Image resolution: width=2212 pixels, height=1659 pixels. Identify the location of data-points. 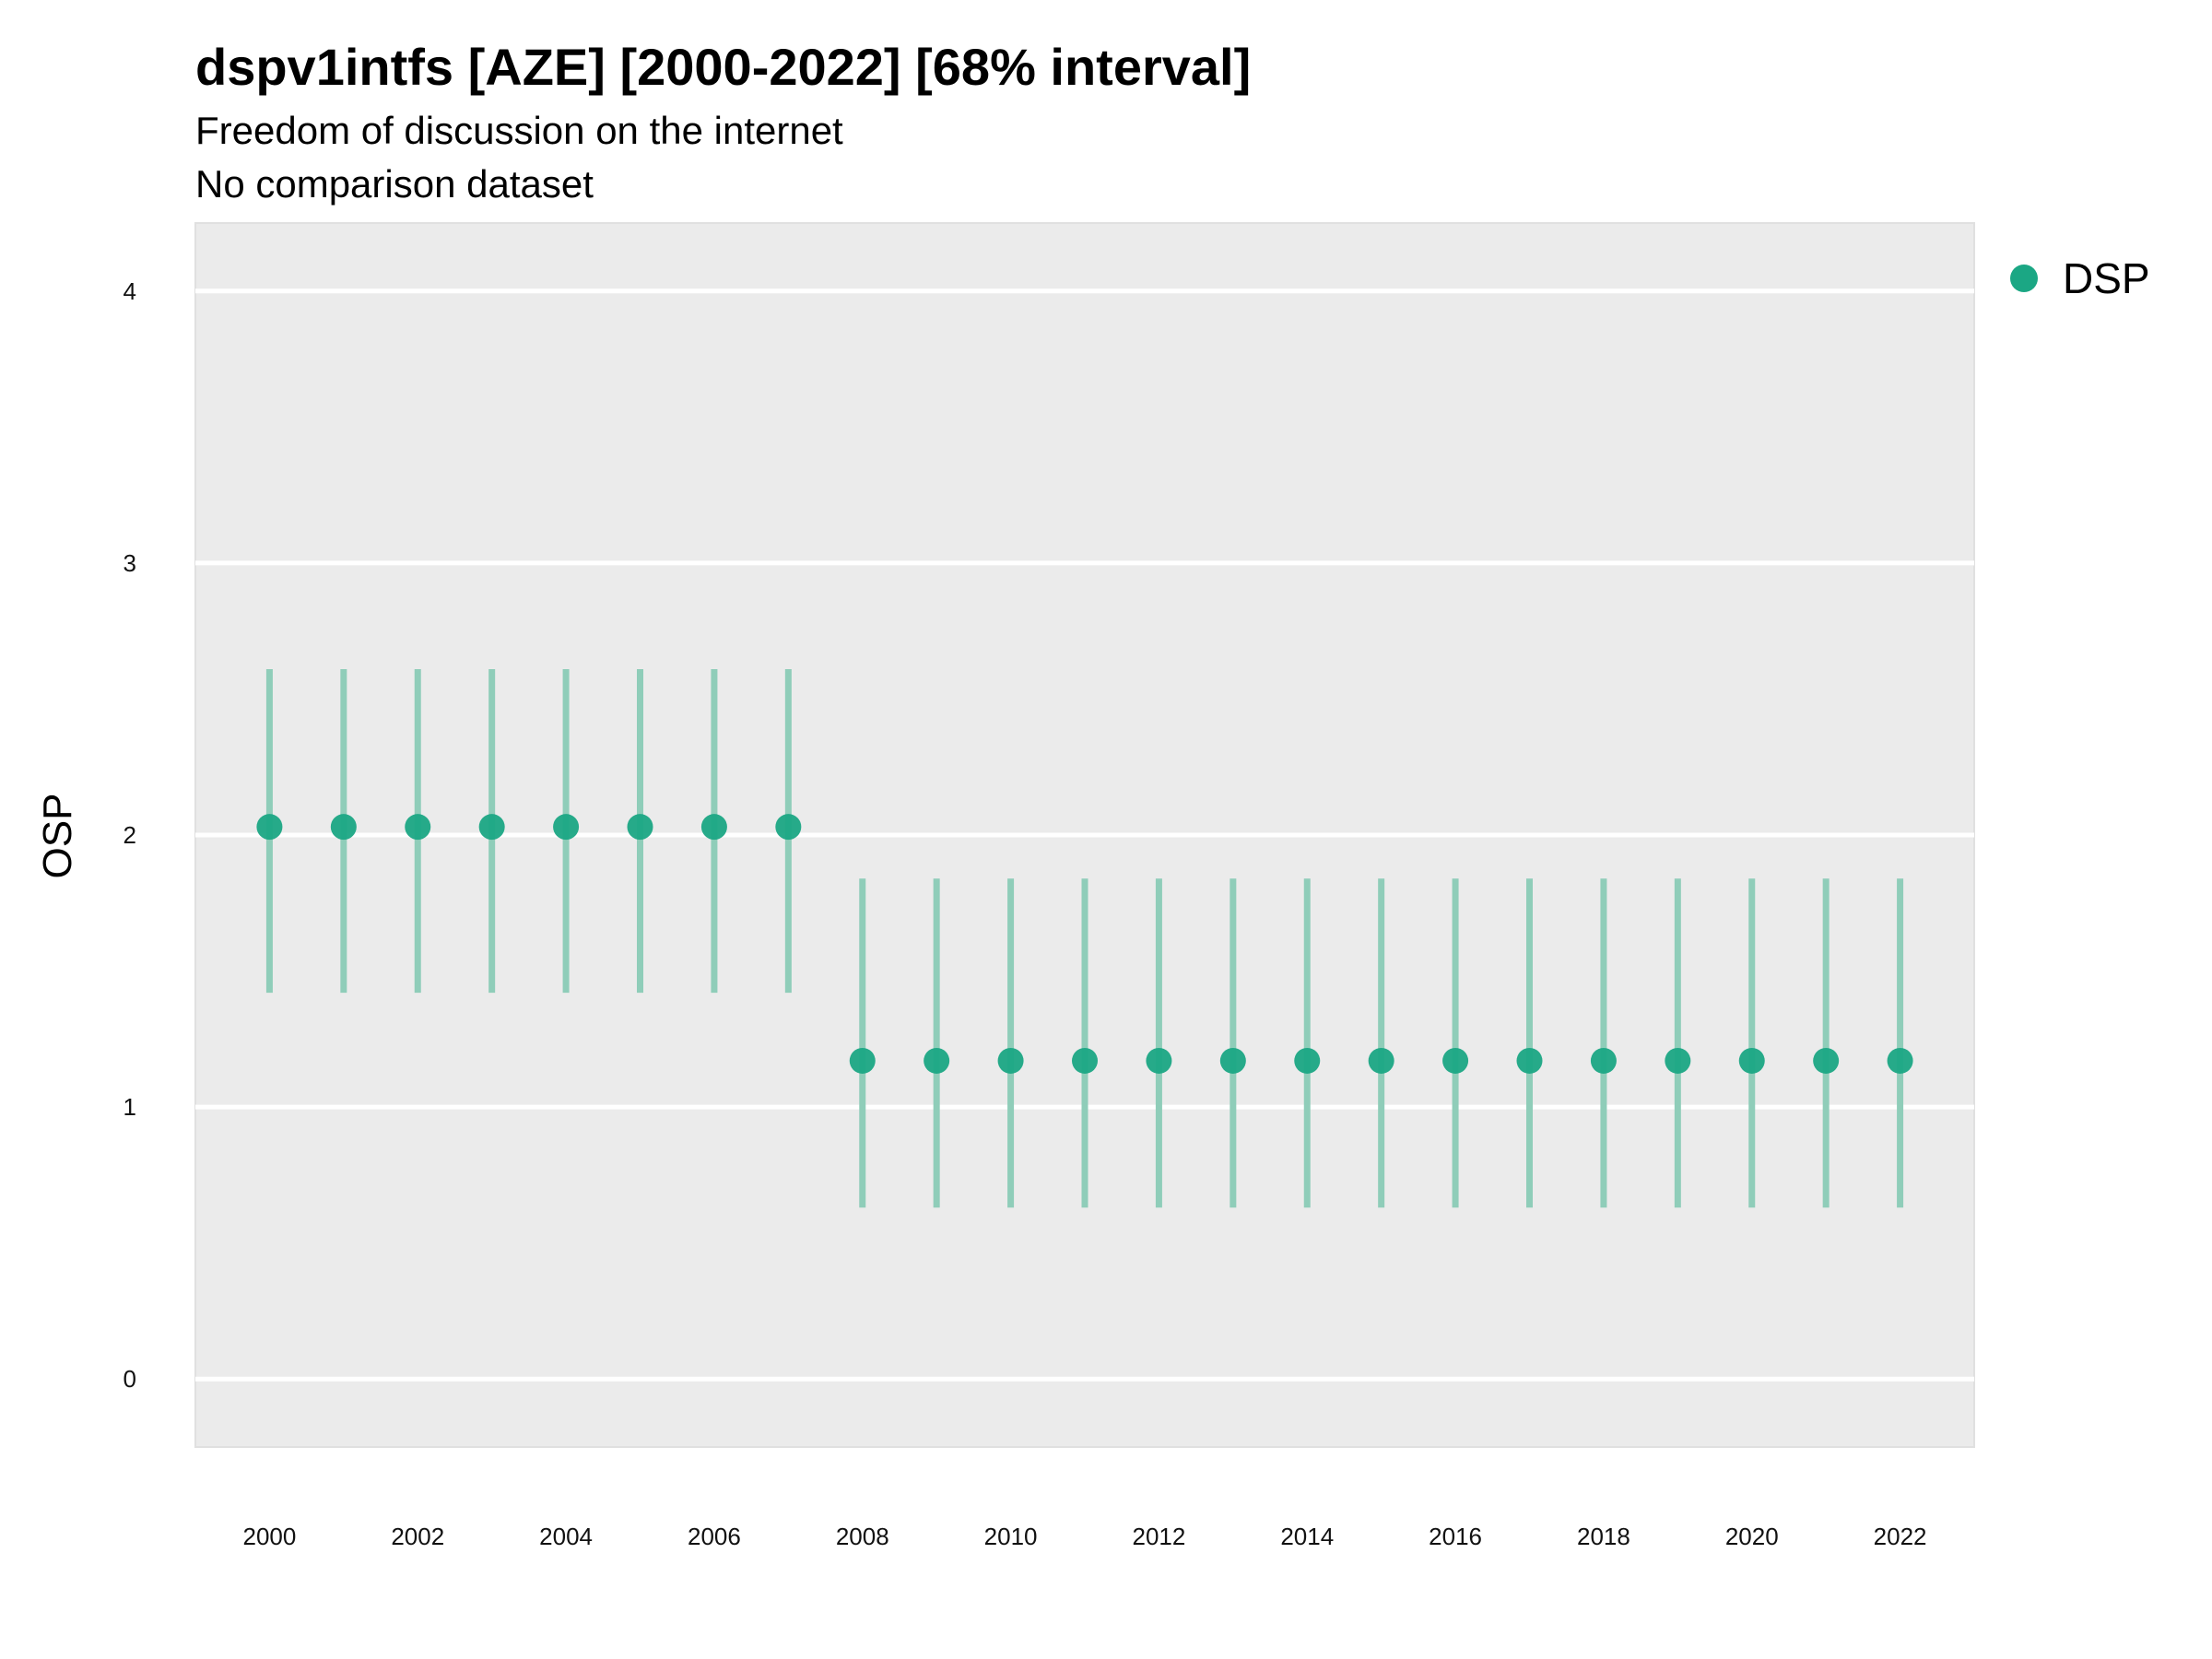
(1084, 944).